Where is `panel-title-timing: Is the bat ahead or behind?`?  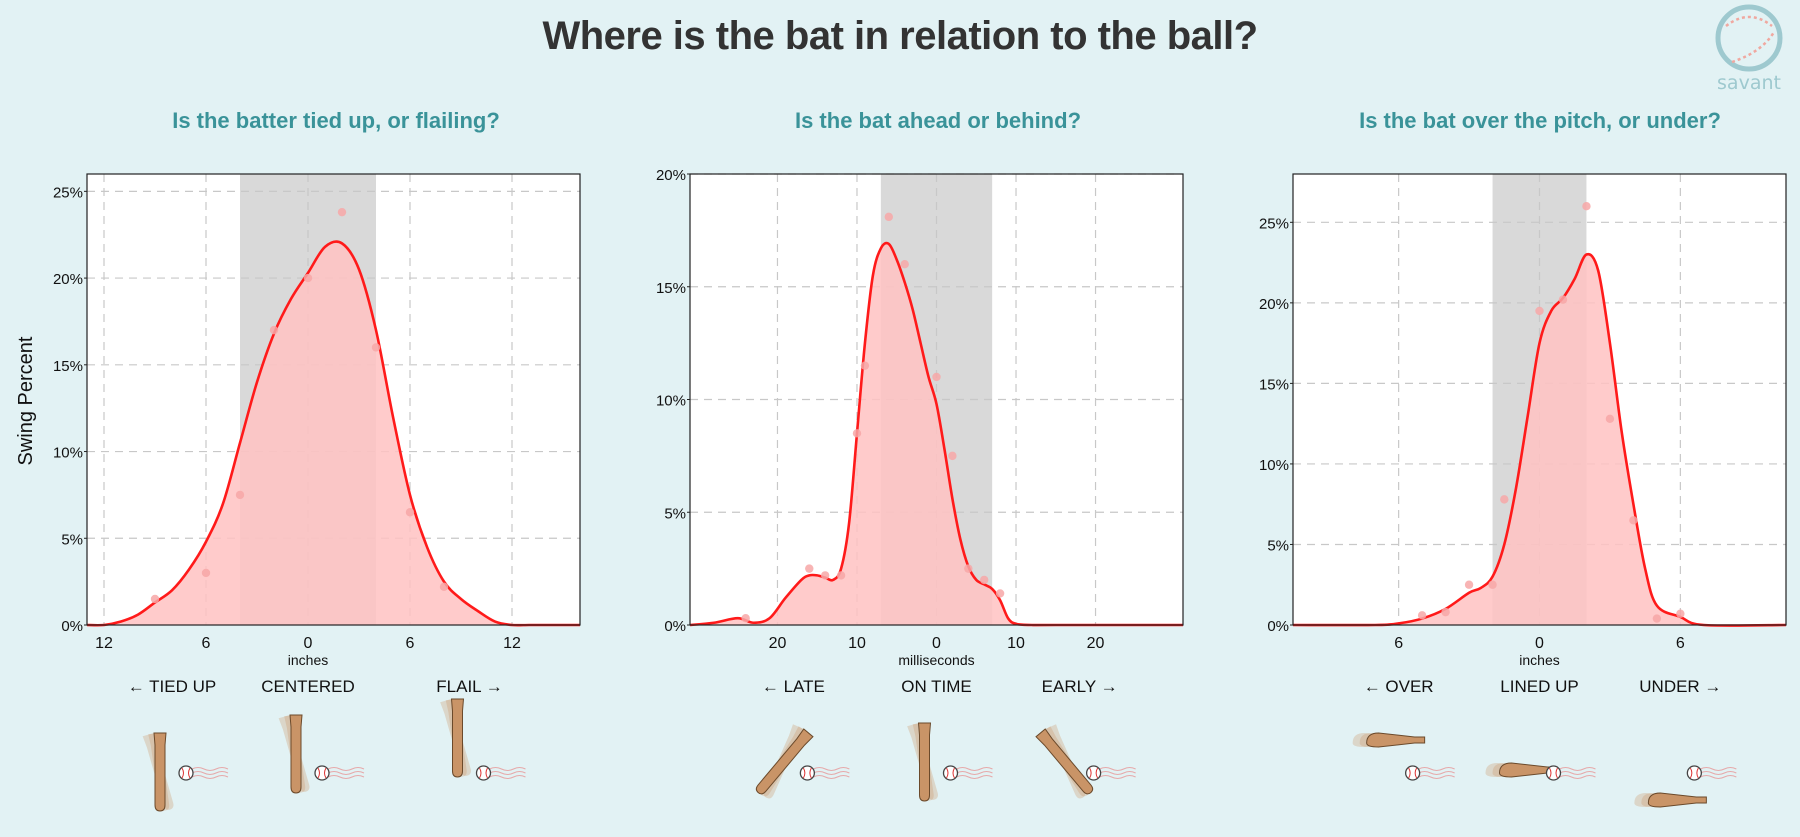 panel-title-timing: Is the bat ahead or behind? is located at coordinates (938, 120).